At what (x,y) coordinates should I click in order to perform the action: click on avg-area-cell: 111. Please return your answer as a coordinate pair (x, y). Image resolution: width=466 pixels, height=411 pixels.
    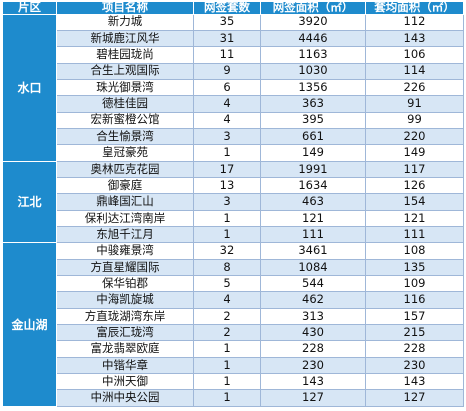
    Looking at the image, I should click on (414, 234).